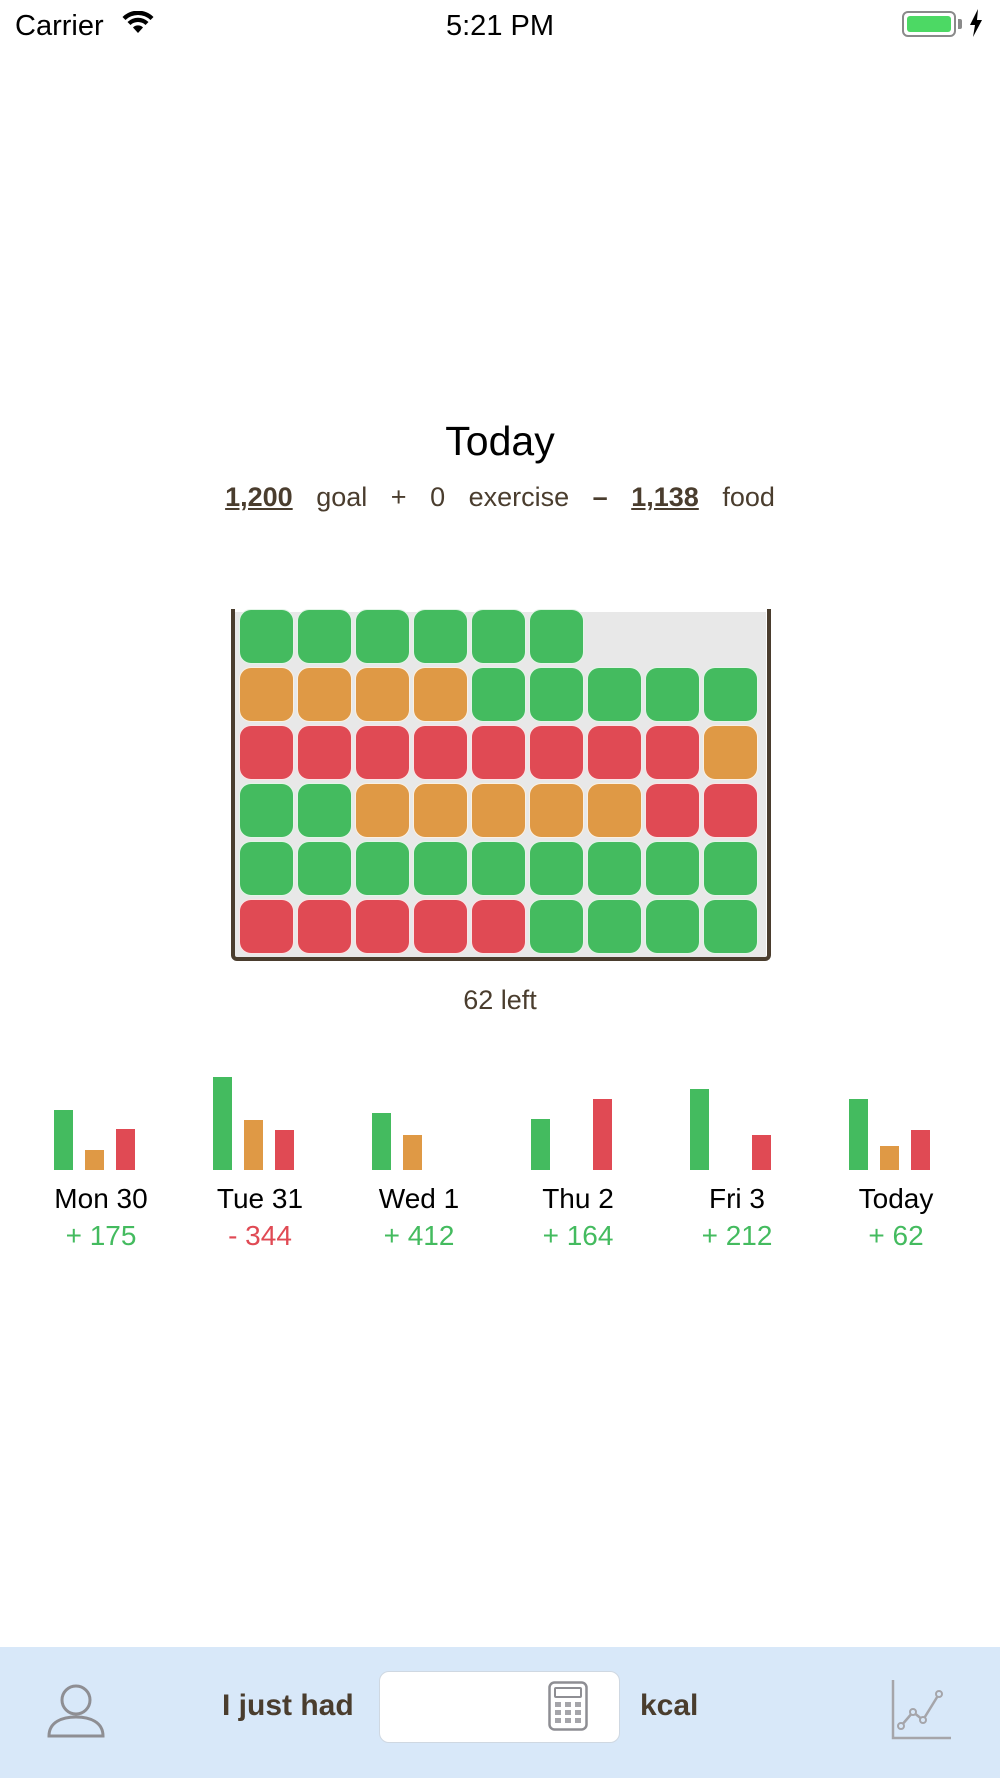 The image size is (1000, 1778). Describe the element at coordinates (398, 497) in the screenshot. I see `plus-sign: +` at that location.